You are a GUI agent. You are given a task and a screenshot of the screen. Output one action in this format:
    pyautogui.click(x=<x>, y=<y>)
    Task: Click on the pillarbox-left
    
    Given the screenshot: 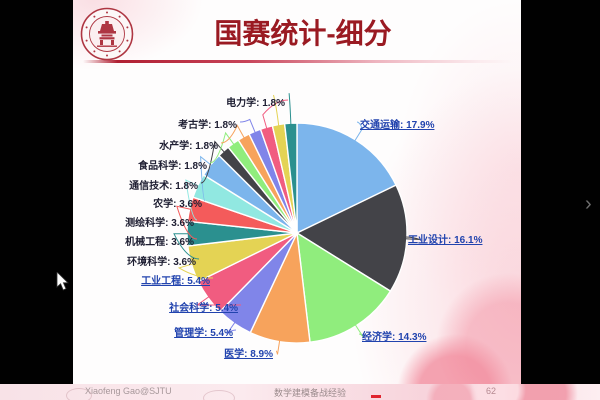 What is the action you would take?
    pyautogui.click(x=36, y=192)
    